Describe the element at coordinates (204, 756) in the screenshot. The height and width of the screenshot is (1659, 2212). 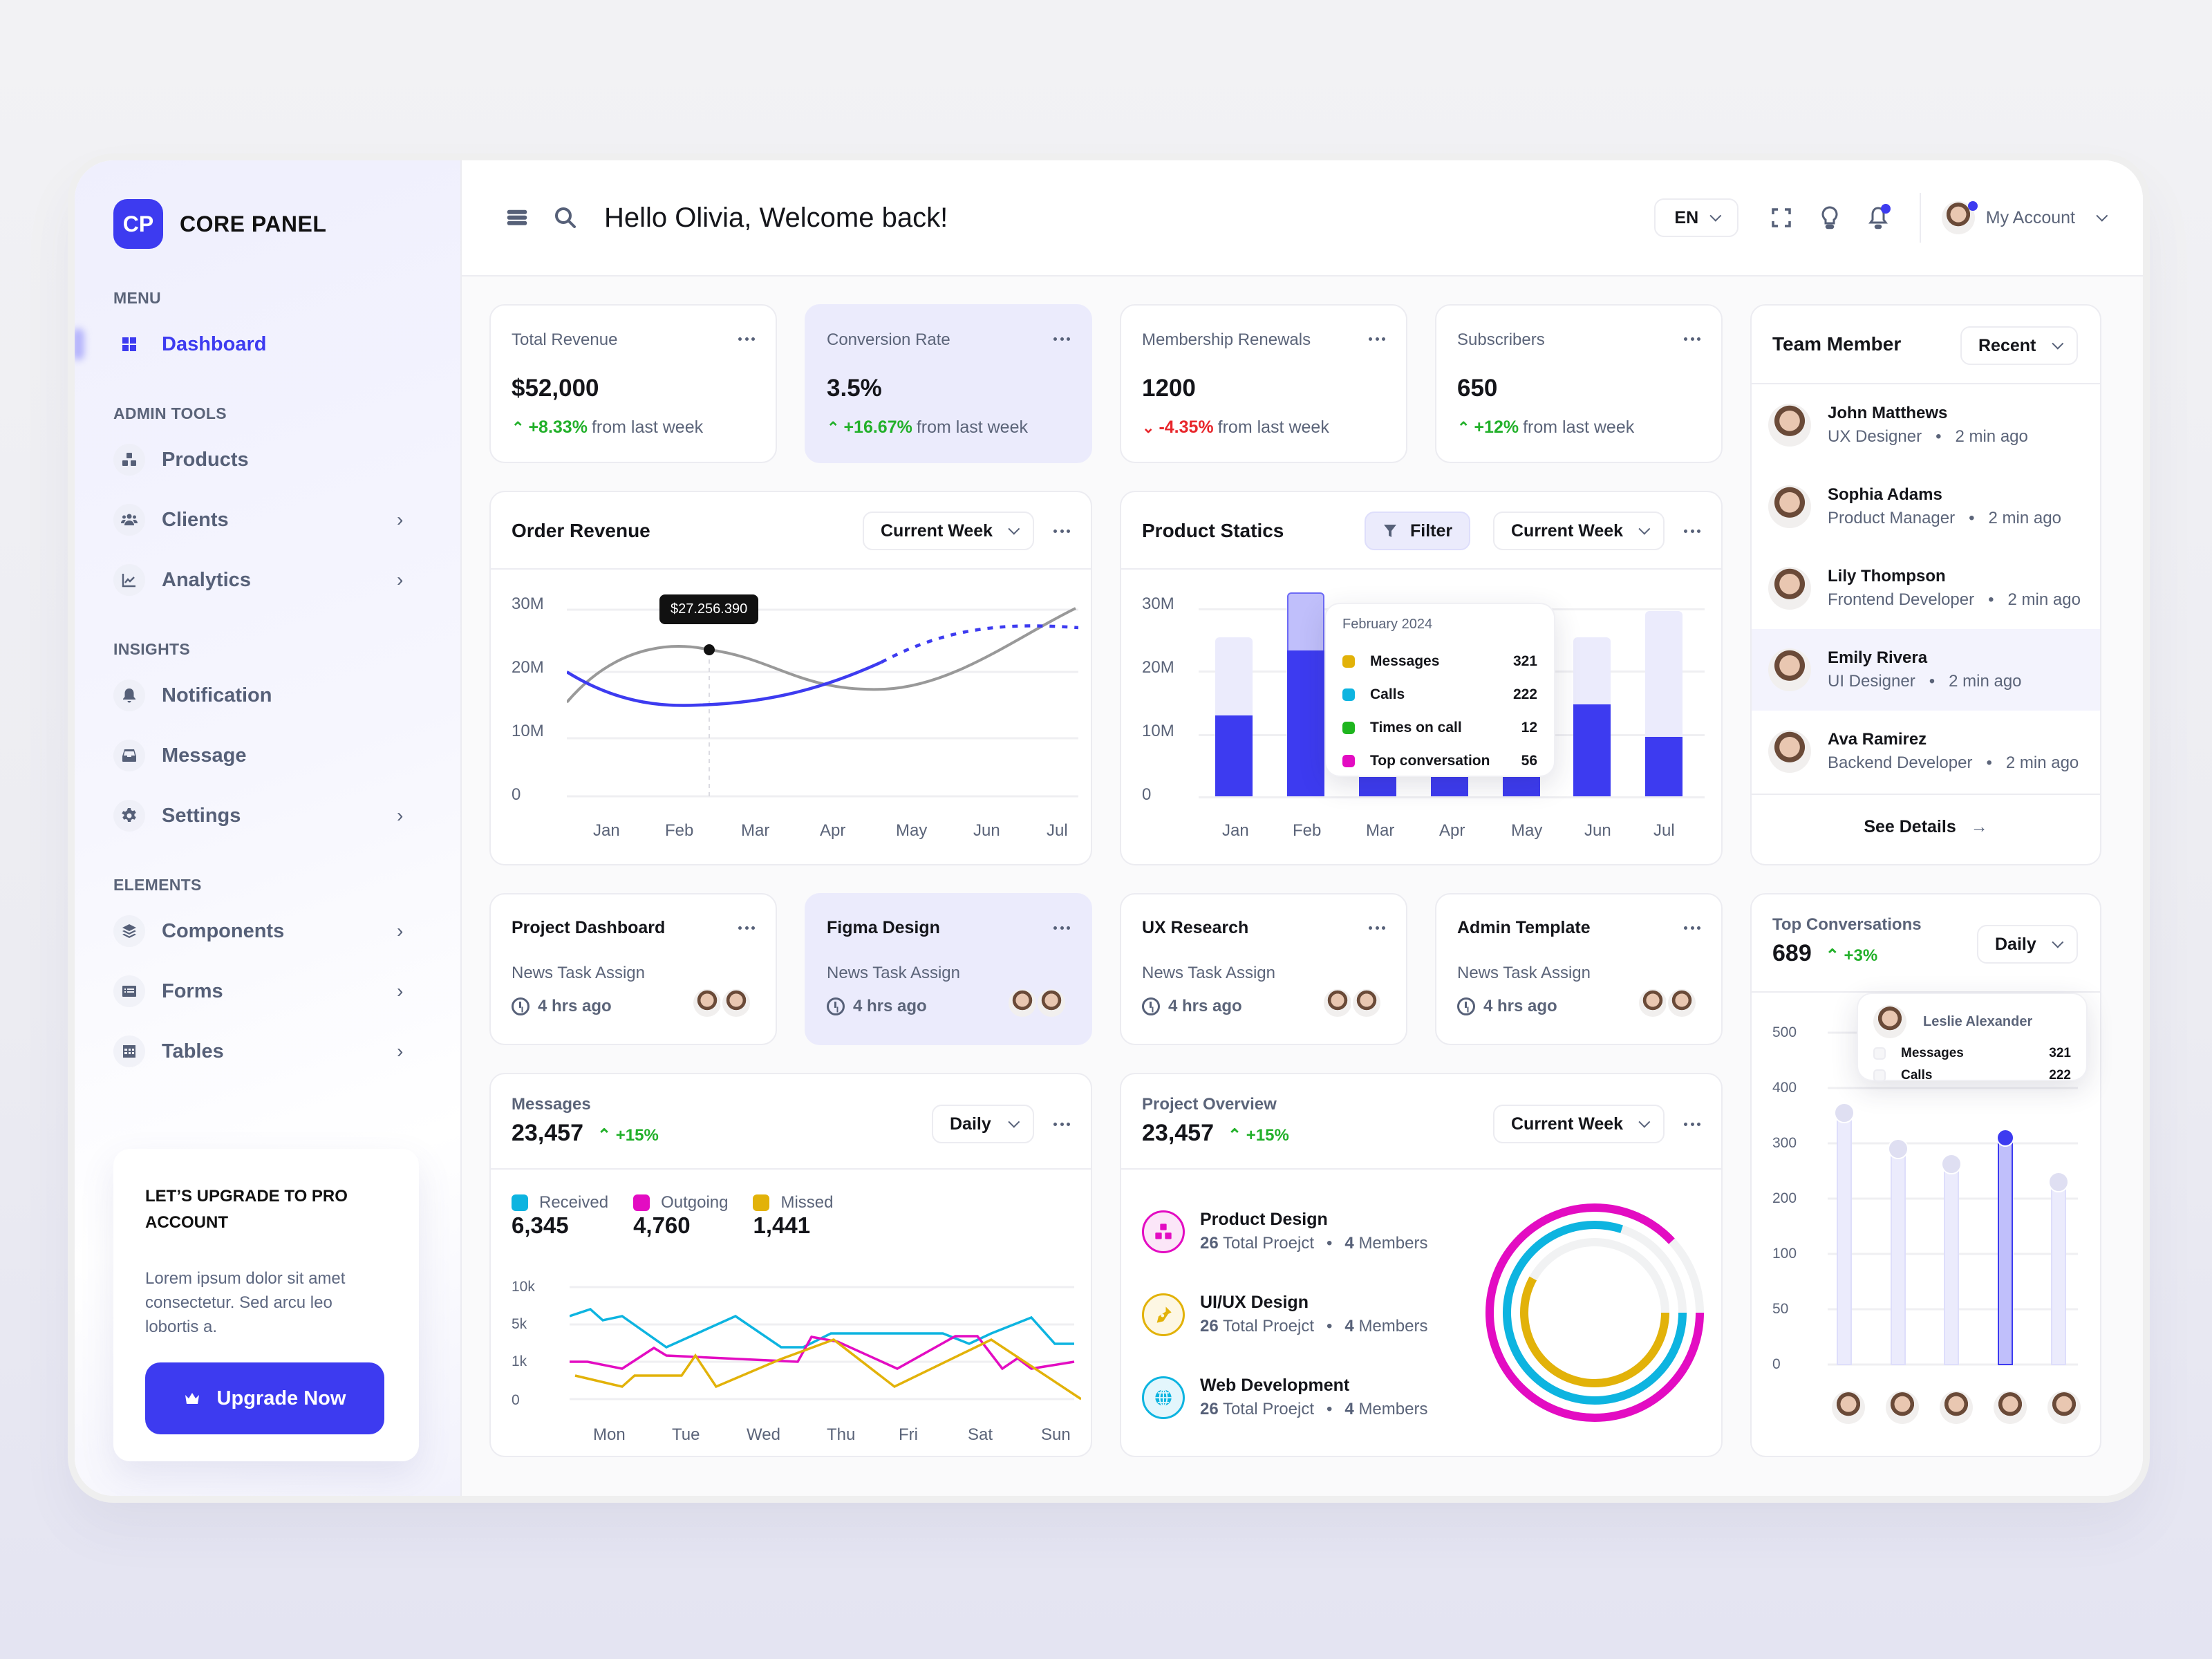
I see `sidebar-item-label: Message` at that location.